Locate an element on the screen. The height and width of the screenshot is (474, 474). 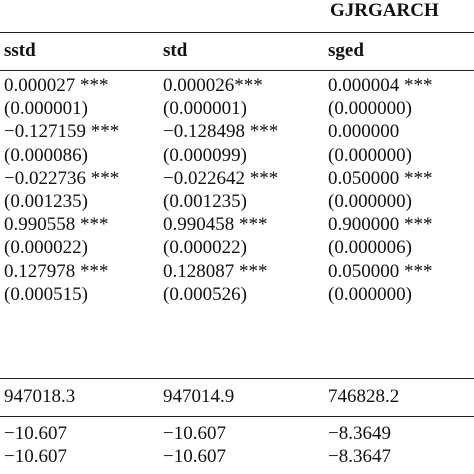
table-cell: (0.000086) is located at coordinates (46, 155).